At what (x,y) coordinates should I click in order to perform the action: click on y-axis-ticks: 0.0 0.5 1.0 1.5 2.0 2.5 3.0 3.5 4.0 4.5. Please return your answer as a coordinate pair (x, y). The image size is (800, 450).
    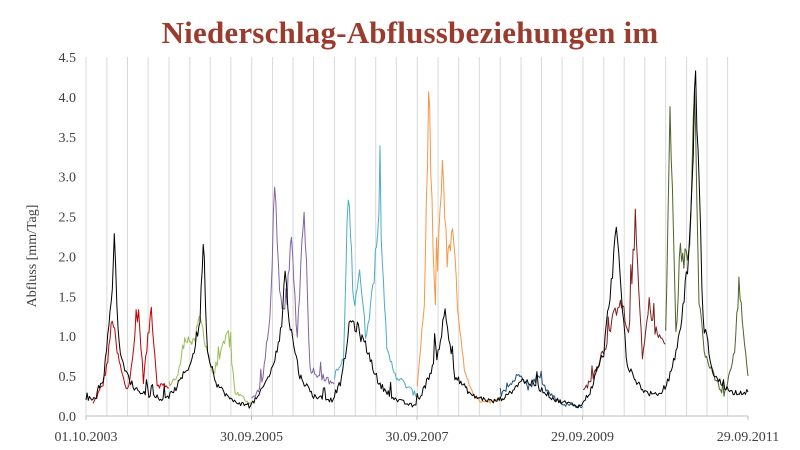
    Looking at the image, I should click on (68, 238).